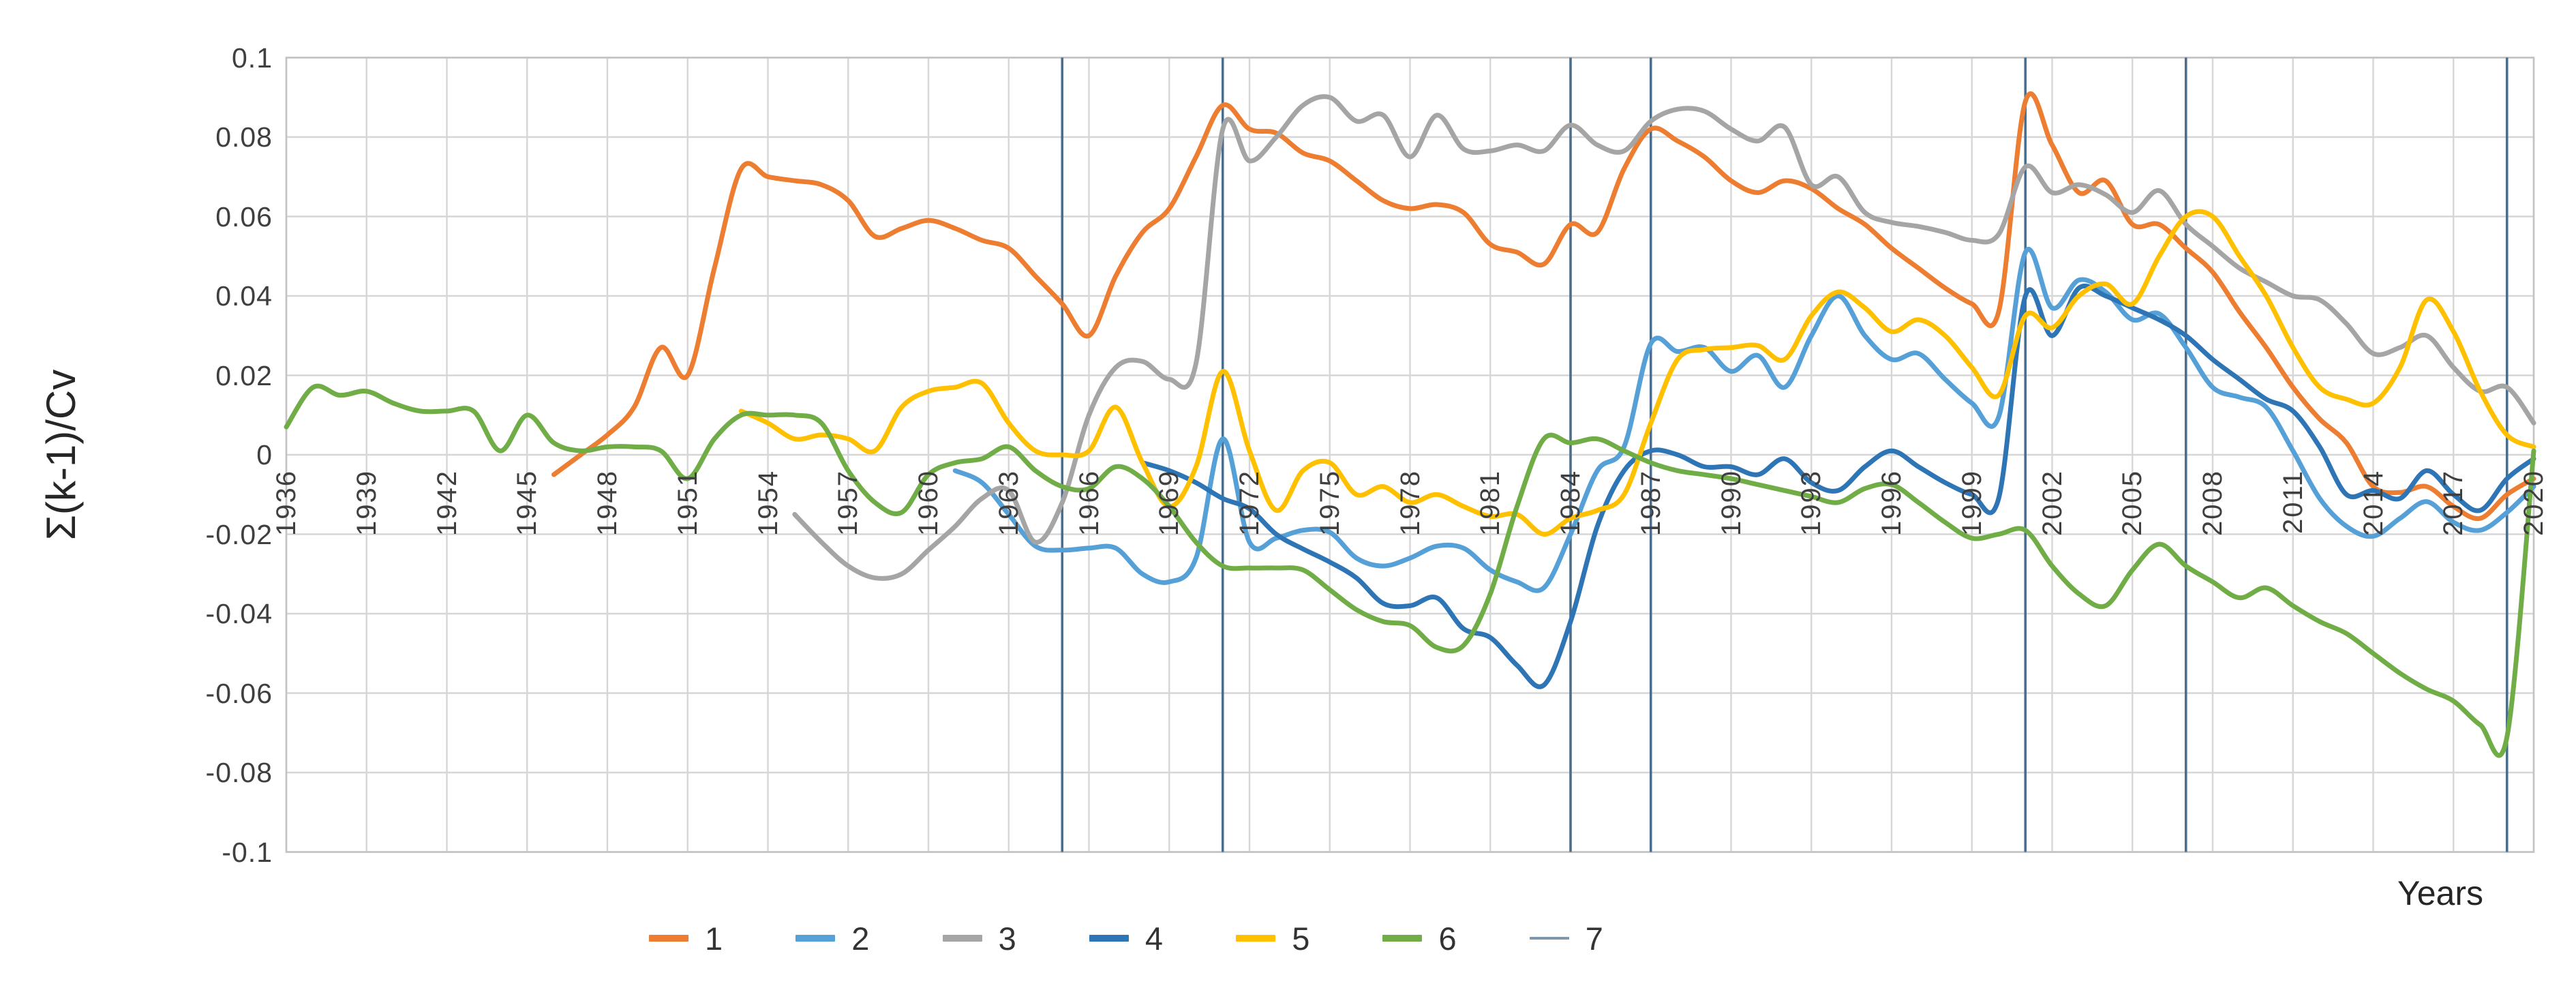  Describe the element at coordinates (239, 772) in the screenshot. I see `y-tick-label--0.08: -0.08` at that location.